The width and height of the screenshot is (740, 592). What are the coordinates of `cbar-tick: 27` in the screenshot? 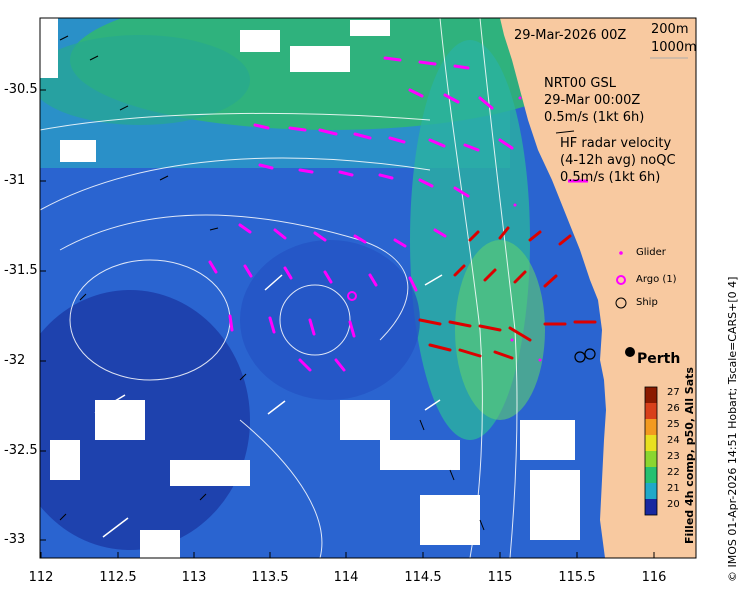 It's located at (673, 392).